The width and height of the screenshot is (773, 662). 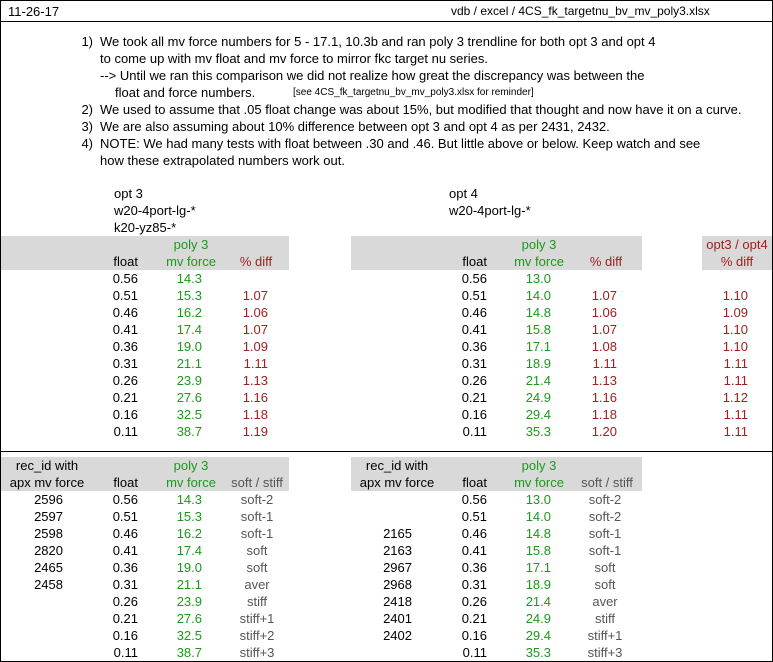 I want to click on rec4-id-cell: 2165, so click(x=397, y=533).